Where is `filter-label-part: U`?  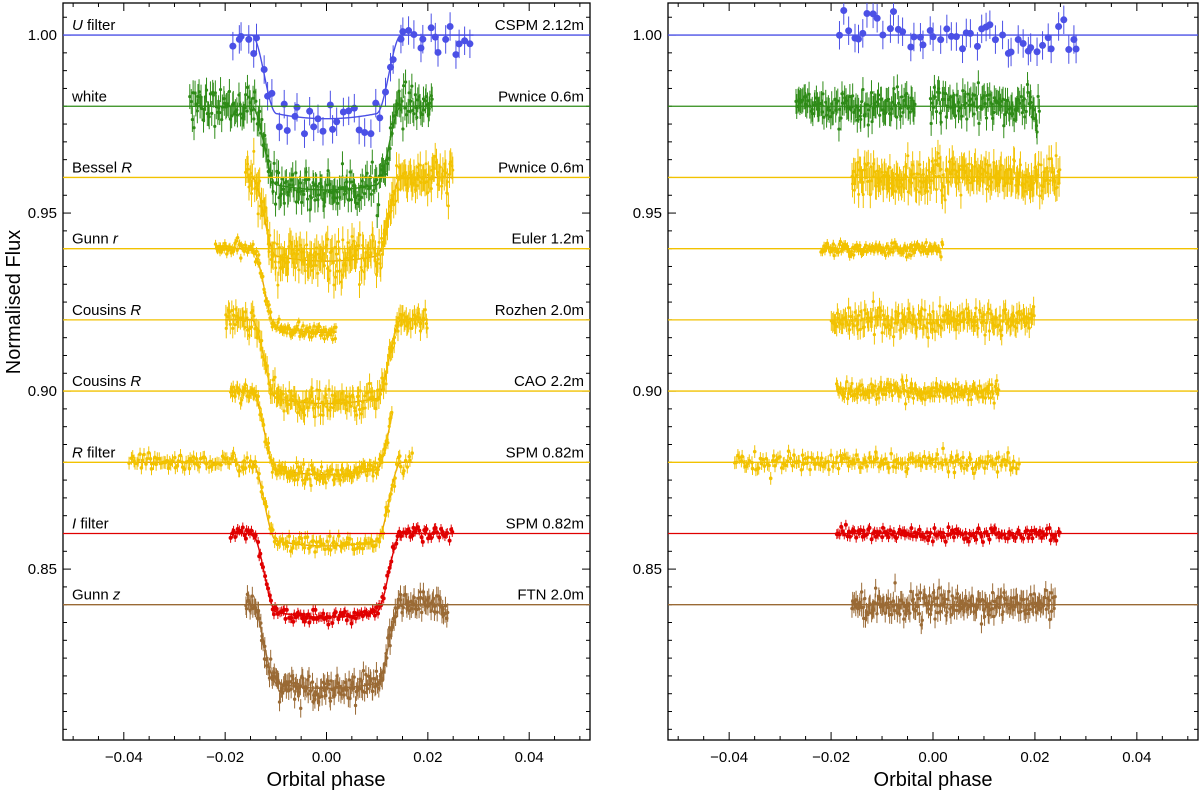 filter-label-part: U is located at coordinates (77, 25).